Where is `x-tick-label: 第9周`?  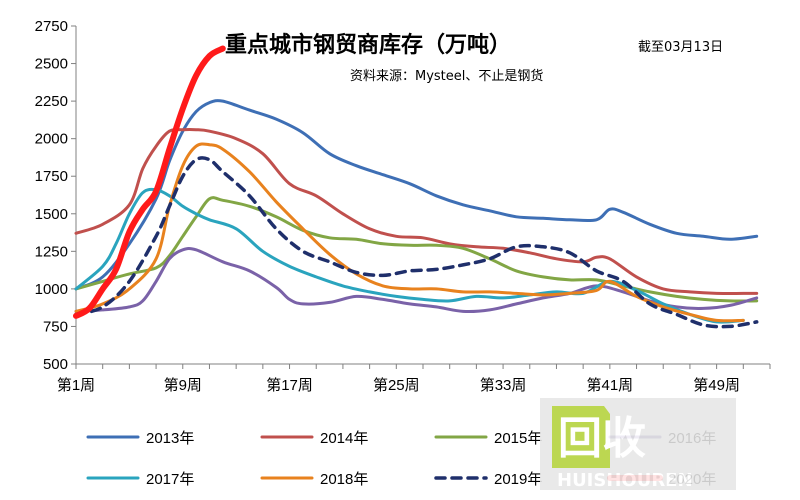 x-tick-label: 第9周 is located at coordinates (183, 385).